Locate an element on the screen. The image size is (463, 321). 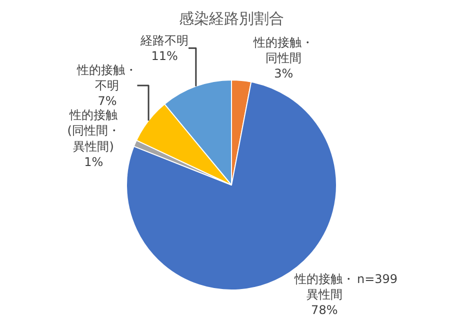
data-label: 11% is located at coordinates (164, 55).